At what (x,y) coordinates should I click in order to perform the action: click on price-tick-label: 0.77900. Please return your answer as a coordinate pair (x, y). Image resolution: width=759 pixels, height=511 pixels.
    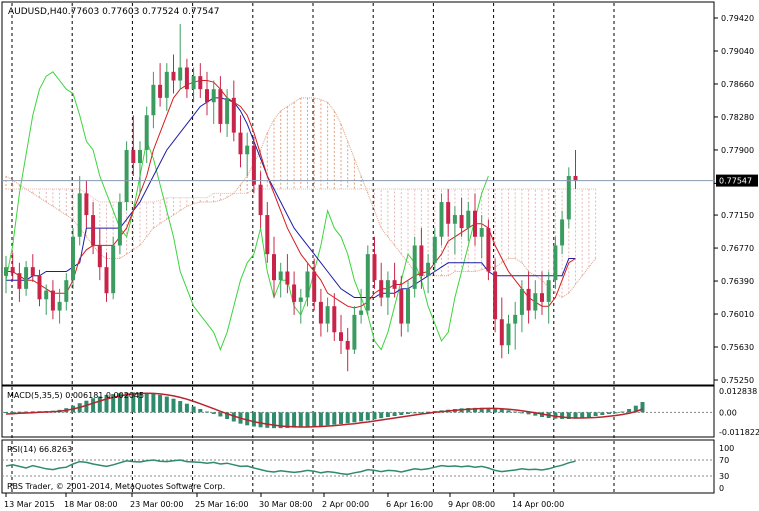
    Looking at the image, I should click on (737, 150).